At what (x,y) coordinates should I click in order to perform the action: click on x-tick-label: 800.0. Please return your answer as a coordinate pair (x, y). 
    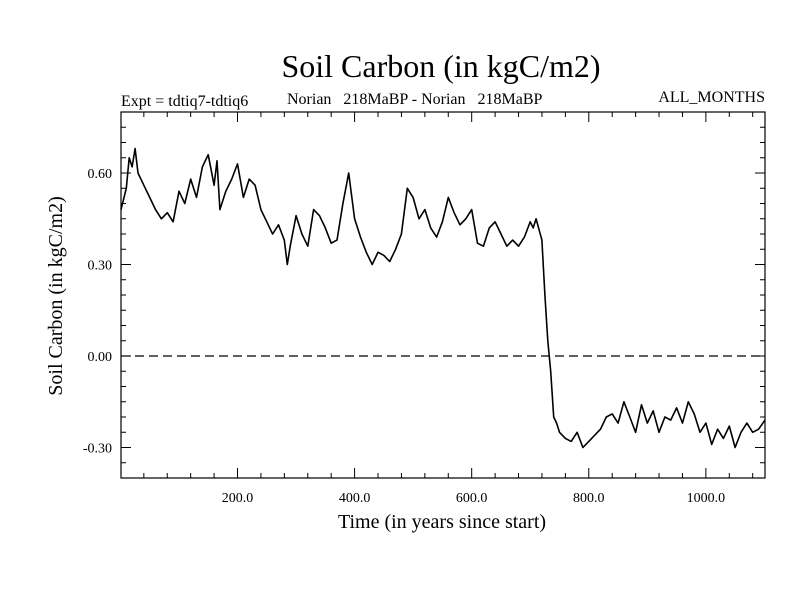
    Looking at the image, I should click on (589, 498).